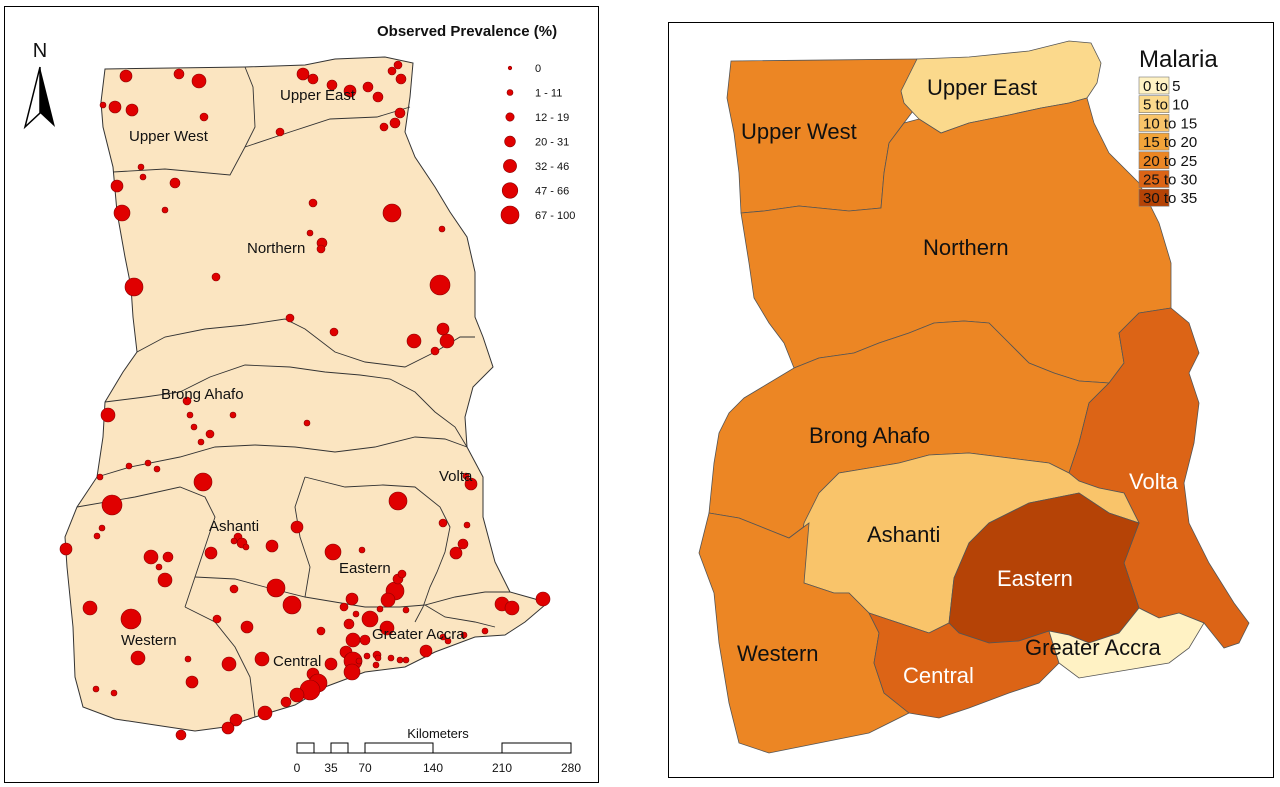  What do you see at coordinates (552, 167) in the screenshot?
I see `legend-label-4: 32 - 46` at bounding box center [552, 167].